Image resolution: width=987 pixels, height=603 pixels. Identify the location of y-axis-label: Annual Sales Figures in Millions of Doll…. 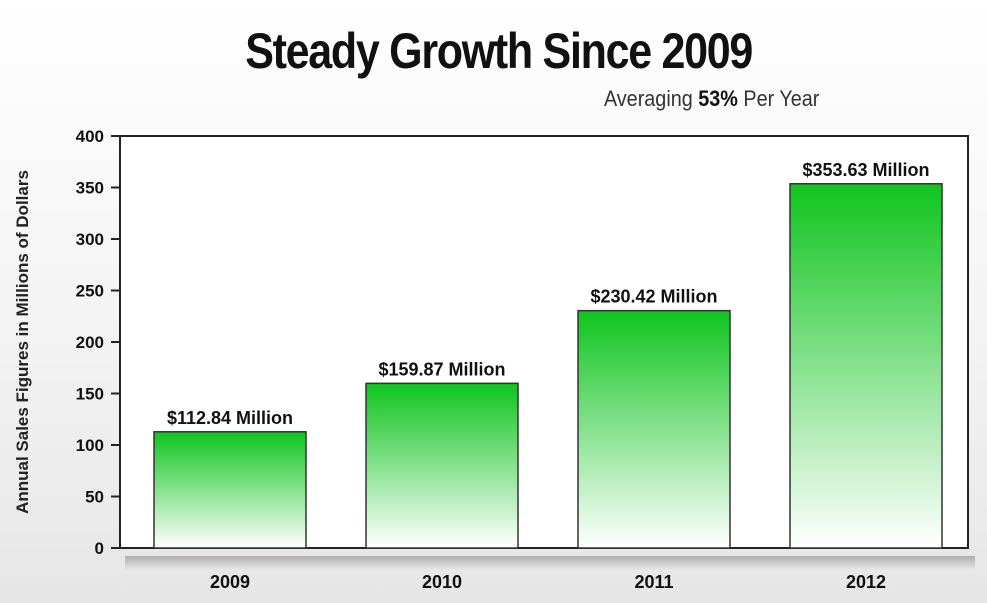
(22, 342).